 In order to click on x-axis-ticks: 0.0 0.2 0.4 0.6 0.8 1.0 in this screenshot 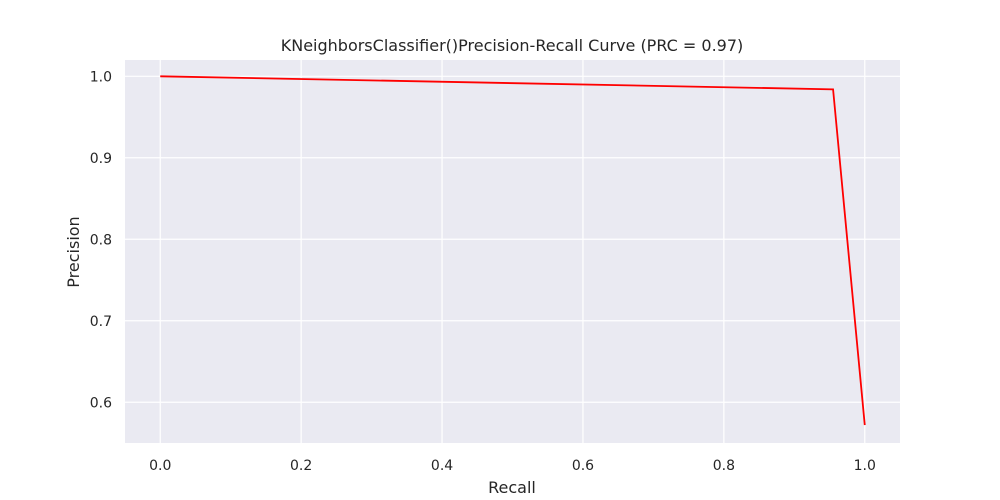, I will do `click(512, 466)`.